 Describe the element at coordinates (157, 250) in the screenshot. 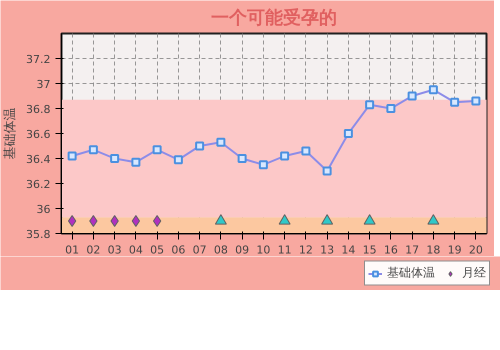

I see `x-tick-label: 05` at that location.